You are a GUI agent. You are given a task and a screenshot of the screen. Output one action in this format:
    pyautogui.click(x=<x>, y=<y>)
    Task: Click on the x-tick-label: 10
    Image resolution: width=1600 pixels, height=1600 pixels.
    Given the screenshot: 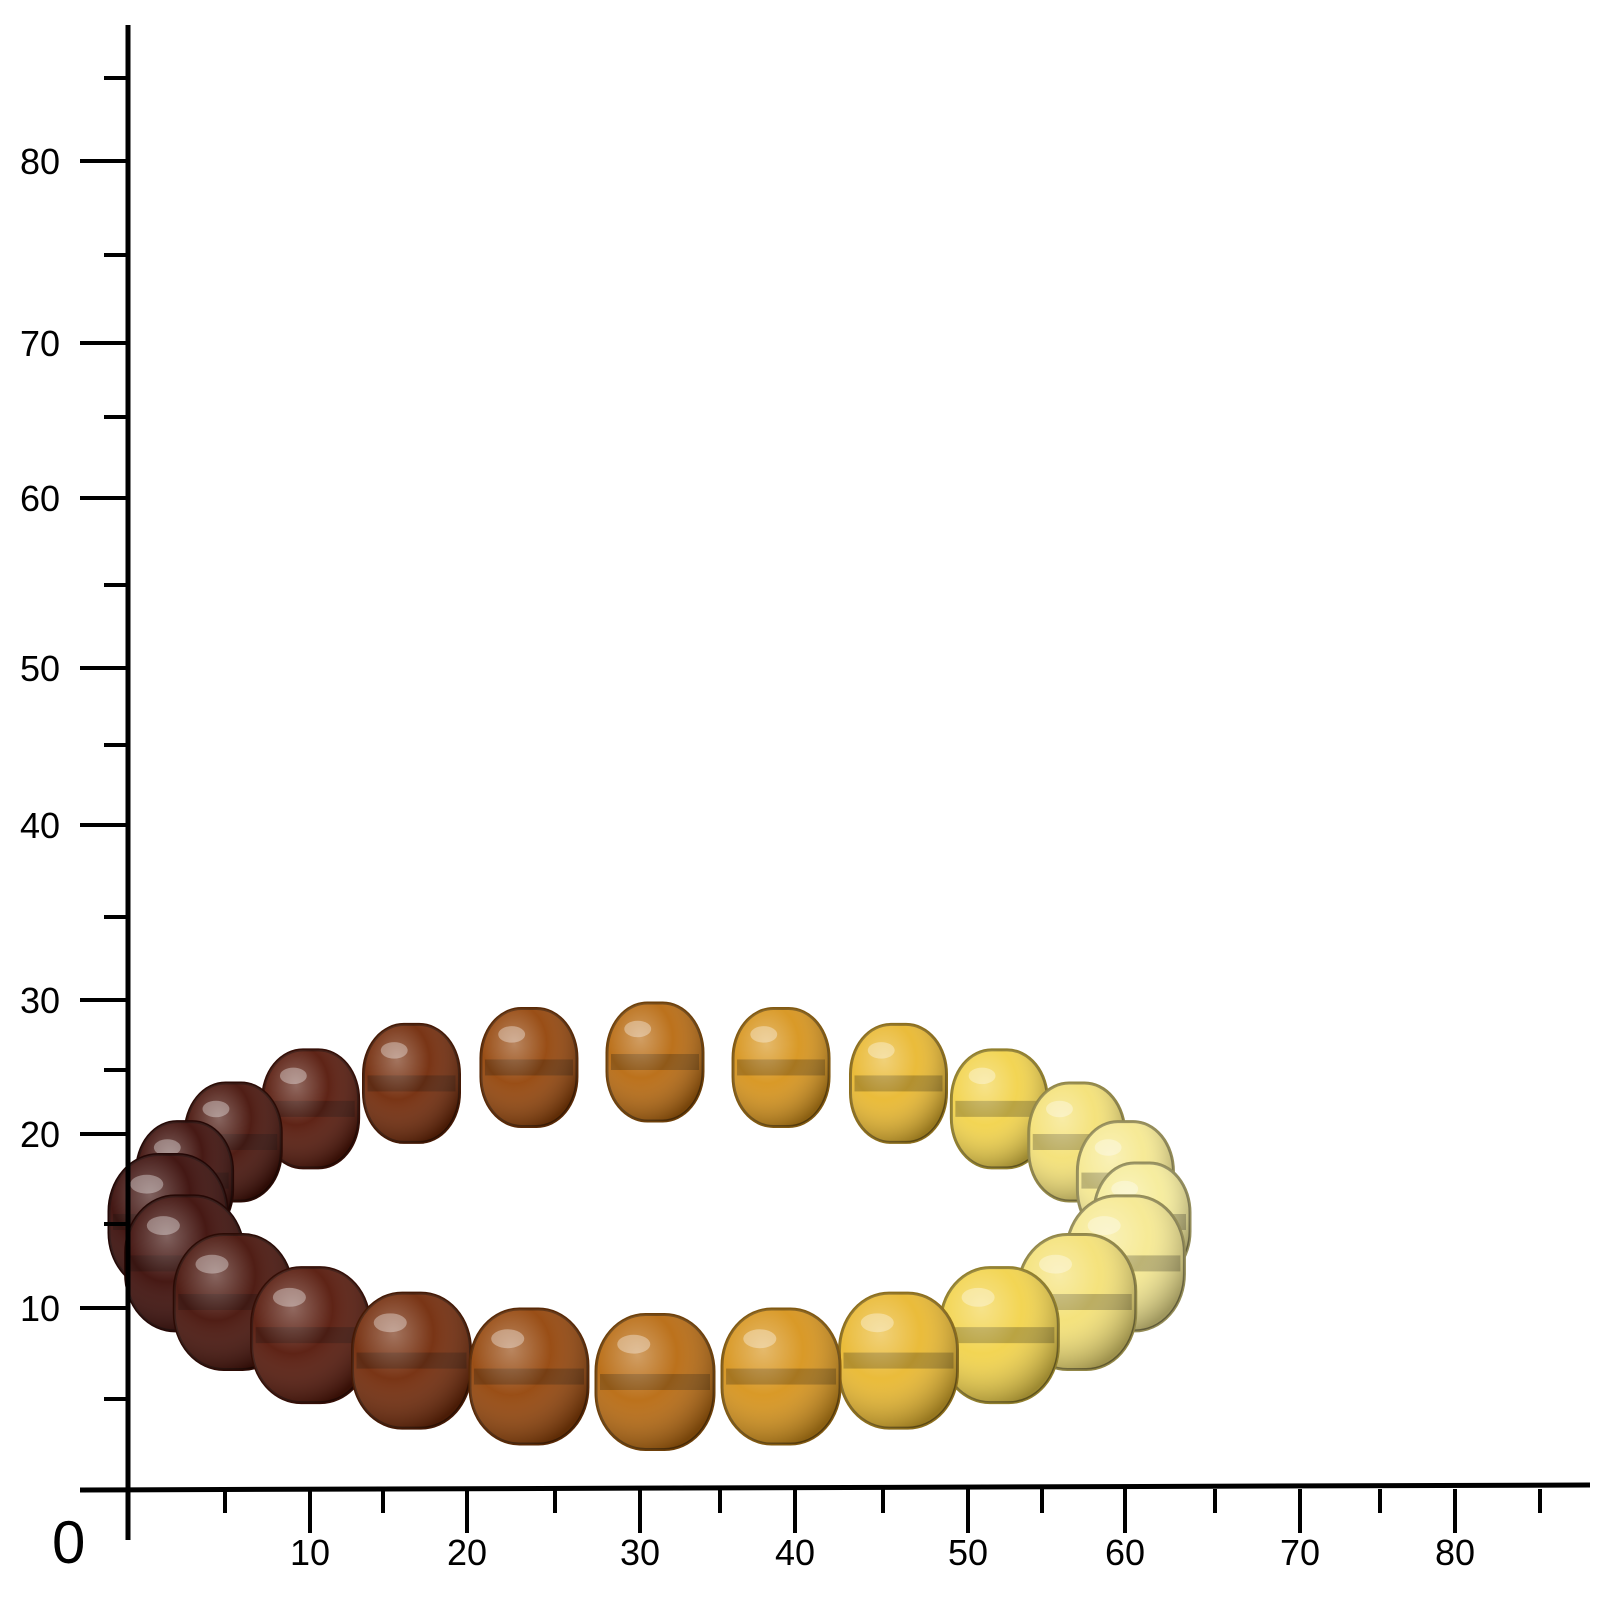 What is the action you would take?
    pyautogui.click(x=310, y=1552)
    